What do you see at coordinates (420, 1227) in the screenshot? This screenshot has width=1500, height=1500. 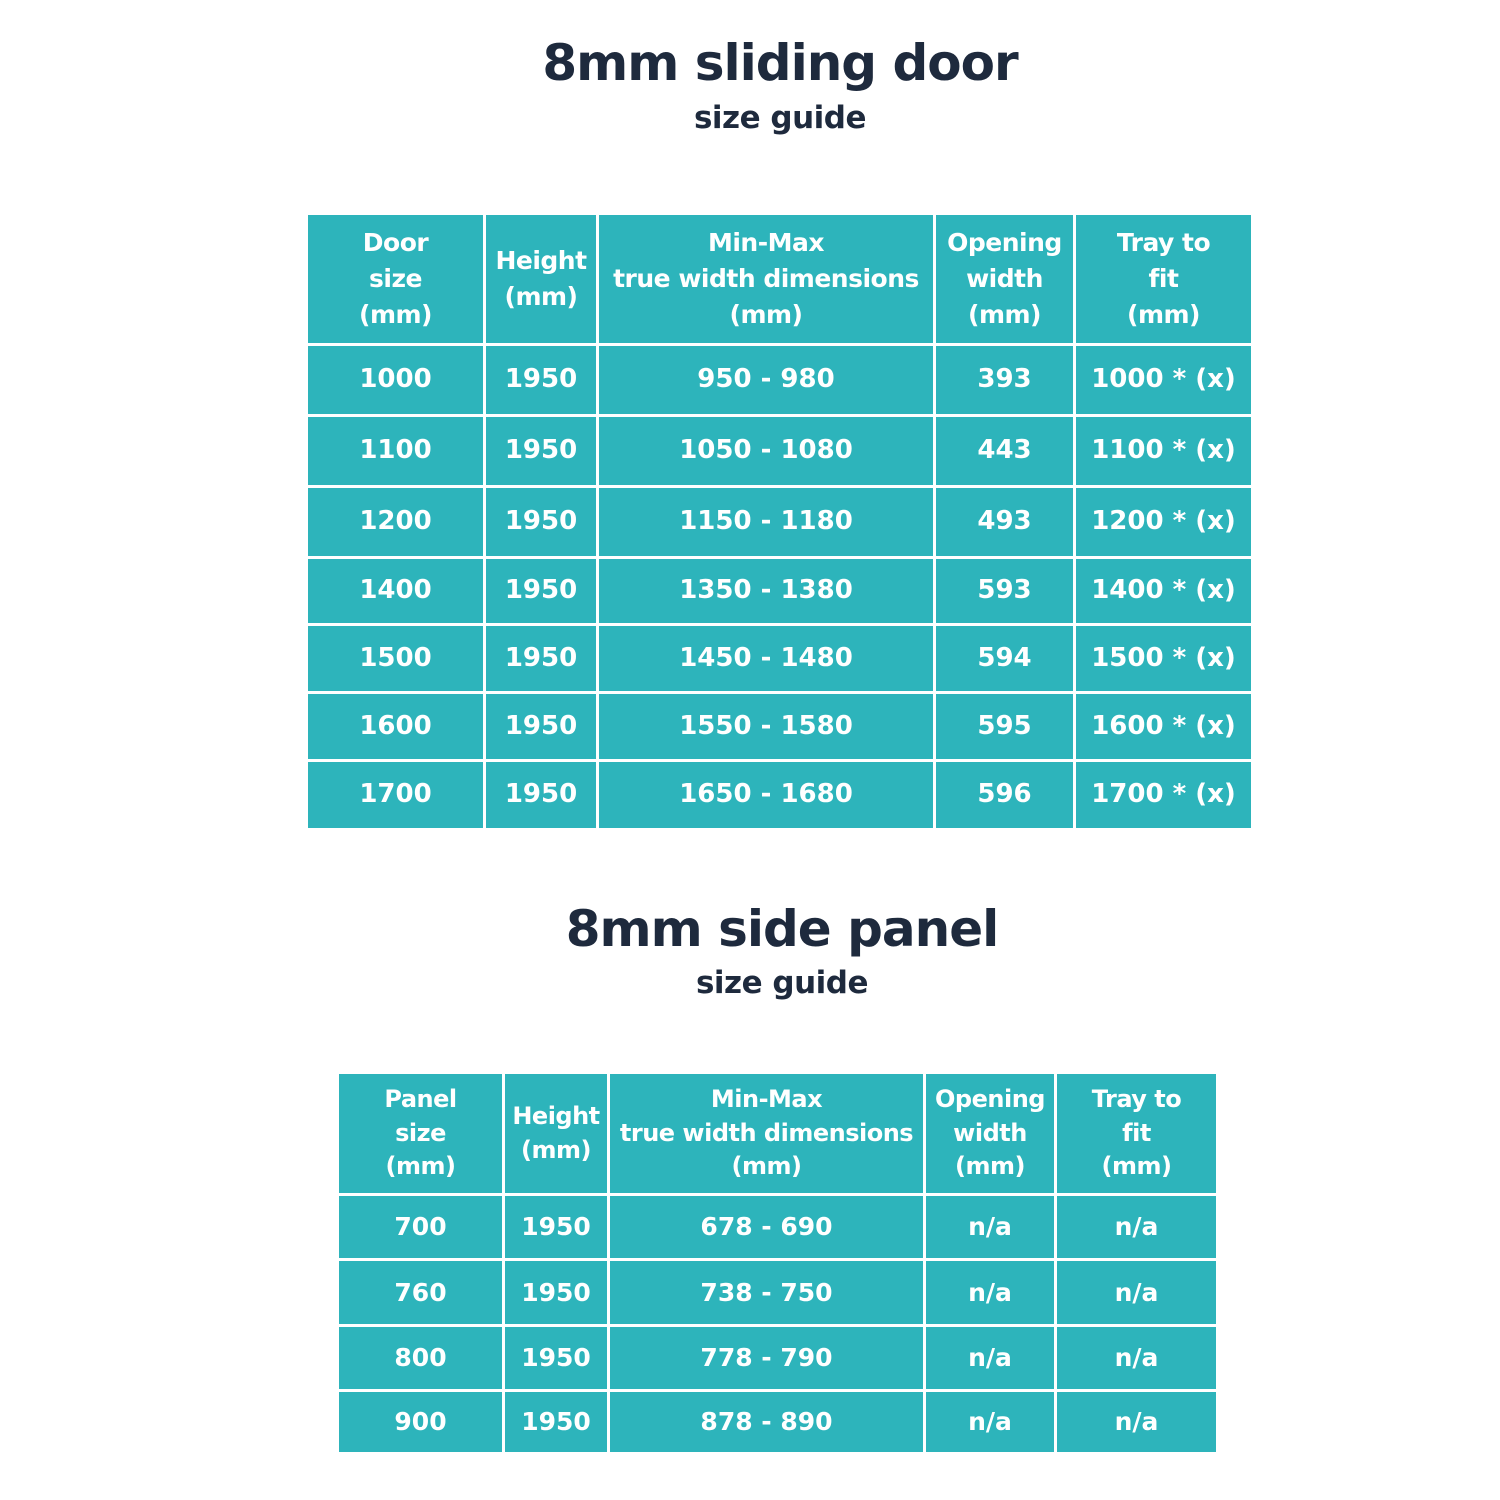 I see `table-cell: 700` at bounding box center [420, 1227].